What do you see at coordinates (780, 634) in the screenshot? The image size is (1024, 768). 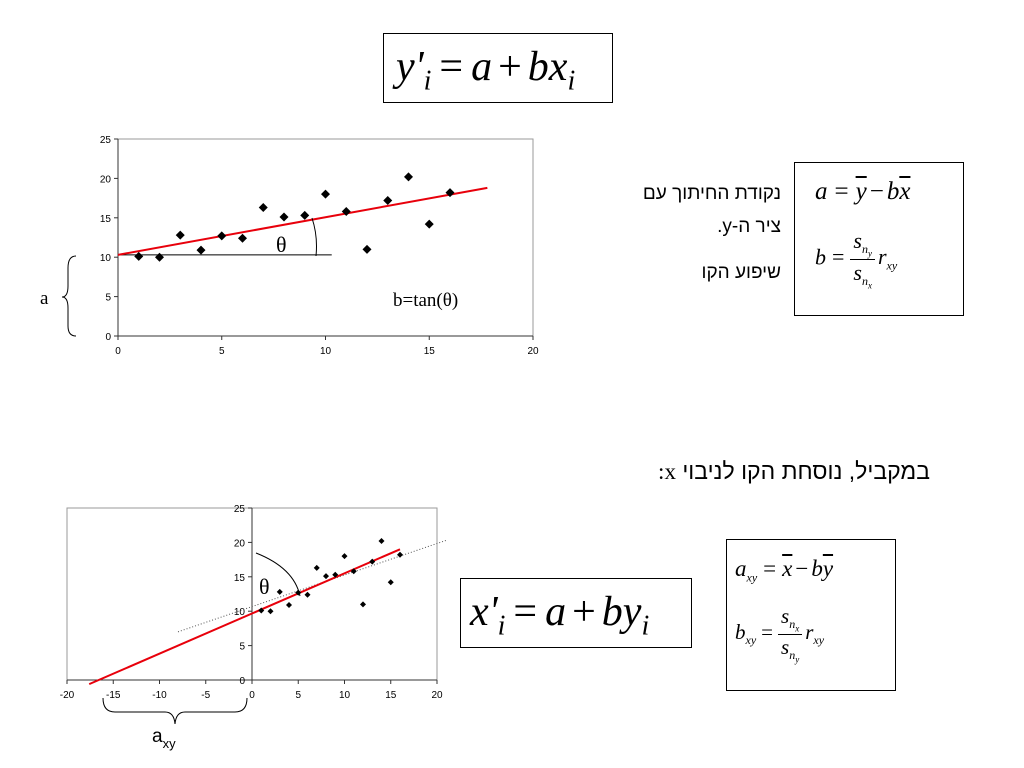 I see `formula-bxy: bxy = snx sny rxy` at bounding box center [780, 634].